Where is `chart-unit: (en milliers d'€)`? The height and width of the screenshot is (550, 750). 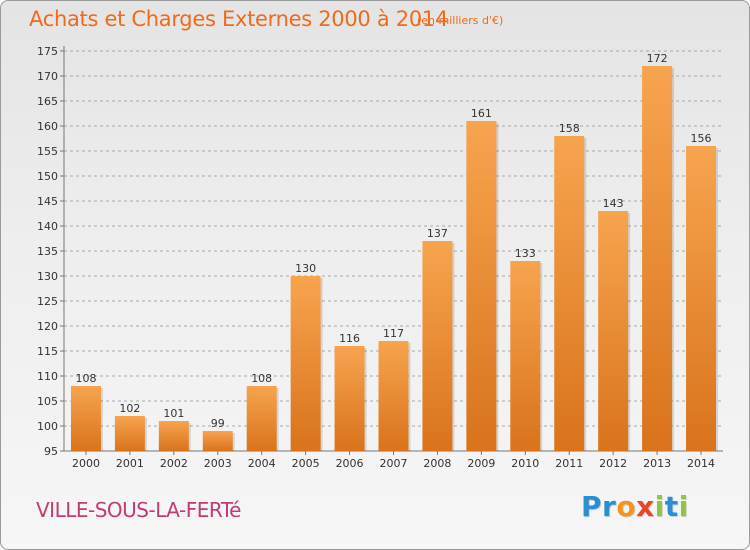 chart-unit: (en milliers d'€) is located at coordinates (460, 20).